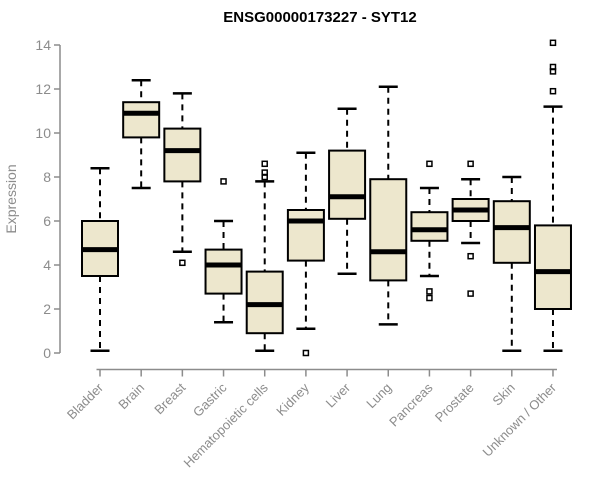 The image size is (600, 500). Describe the element at coordinates (47, 221) in the screenshot. I see `y-tick-label: 6` at that location.